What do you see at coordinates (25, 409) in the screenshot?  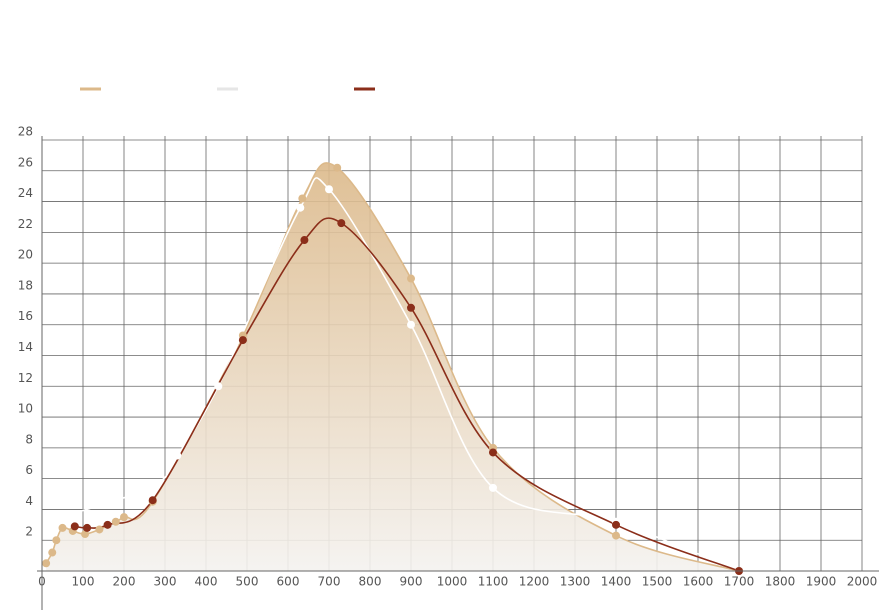 I see `y-tick-label: 10` at bounding box center [25, 409].